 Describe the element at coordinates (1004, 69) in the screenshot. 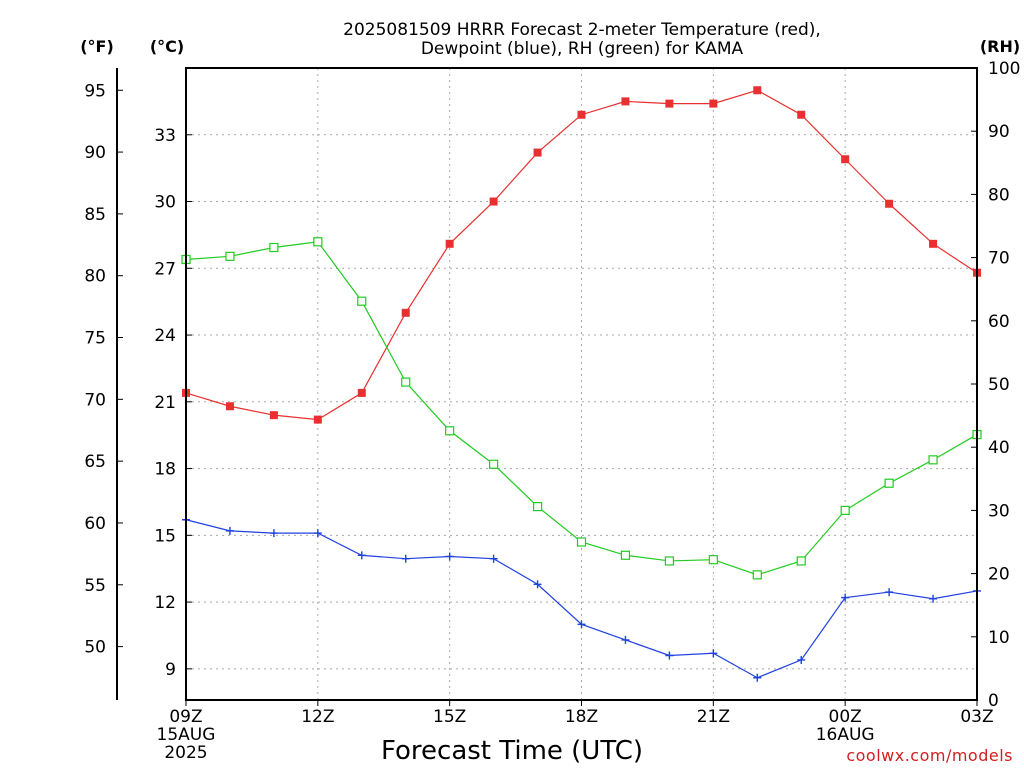

I see `rh-tick-label: 100` at that location.